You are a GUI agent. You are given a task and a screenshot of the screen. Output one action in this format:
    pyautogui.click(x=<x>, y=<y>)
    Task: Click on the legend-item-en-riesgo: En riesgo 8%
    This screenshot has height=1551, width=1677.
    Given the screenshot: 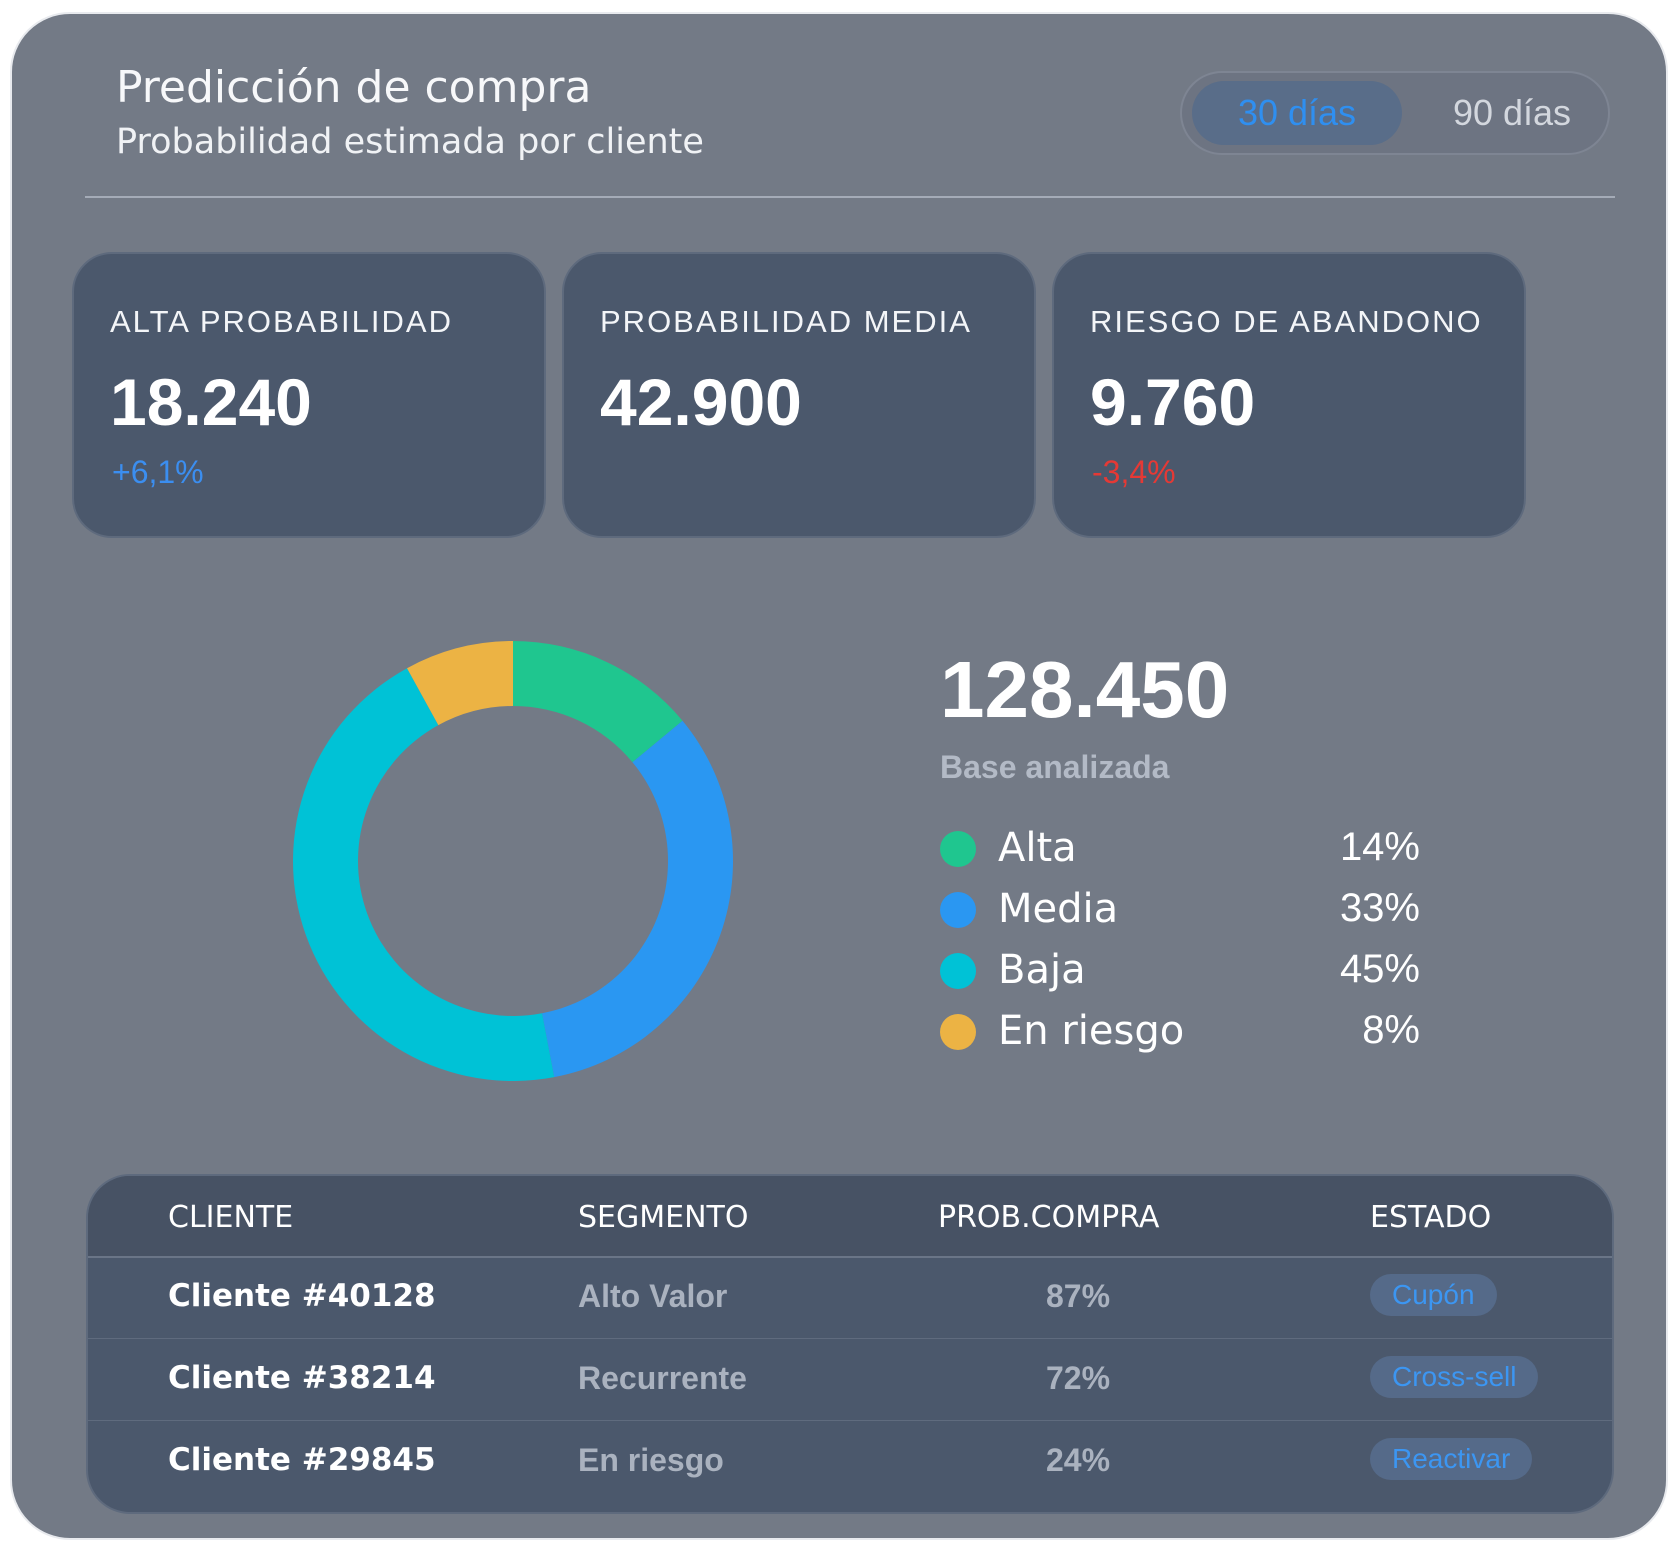 What is the action you would take?
    pyautogui.click(x=1180, y=1032)
    